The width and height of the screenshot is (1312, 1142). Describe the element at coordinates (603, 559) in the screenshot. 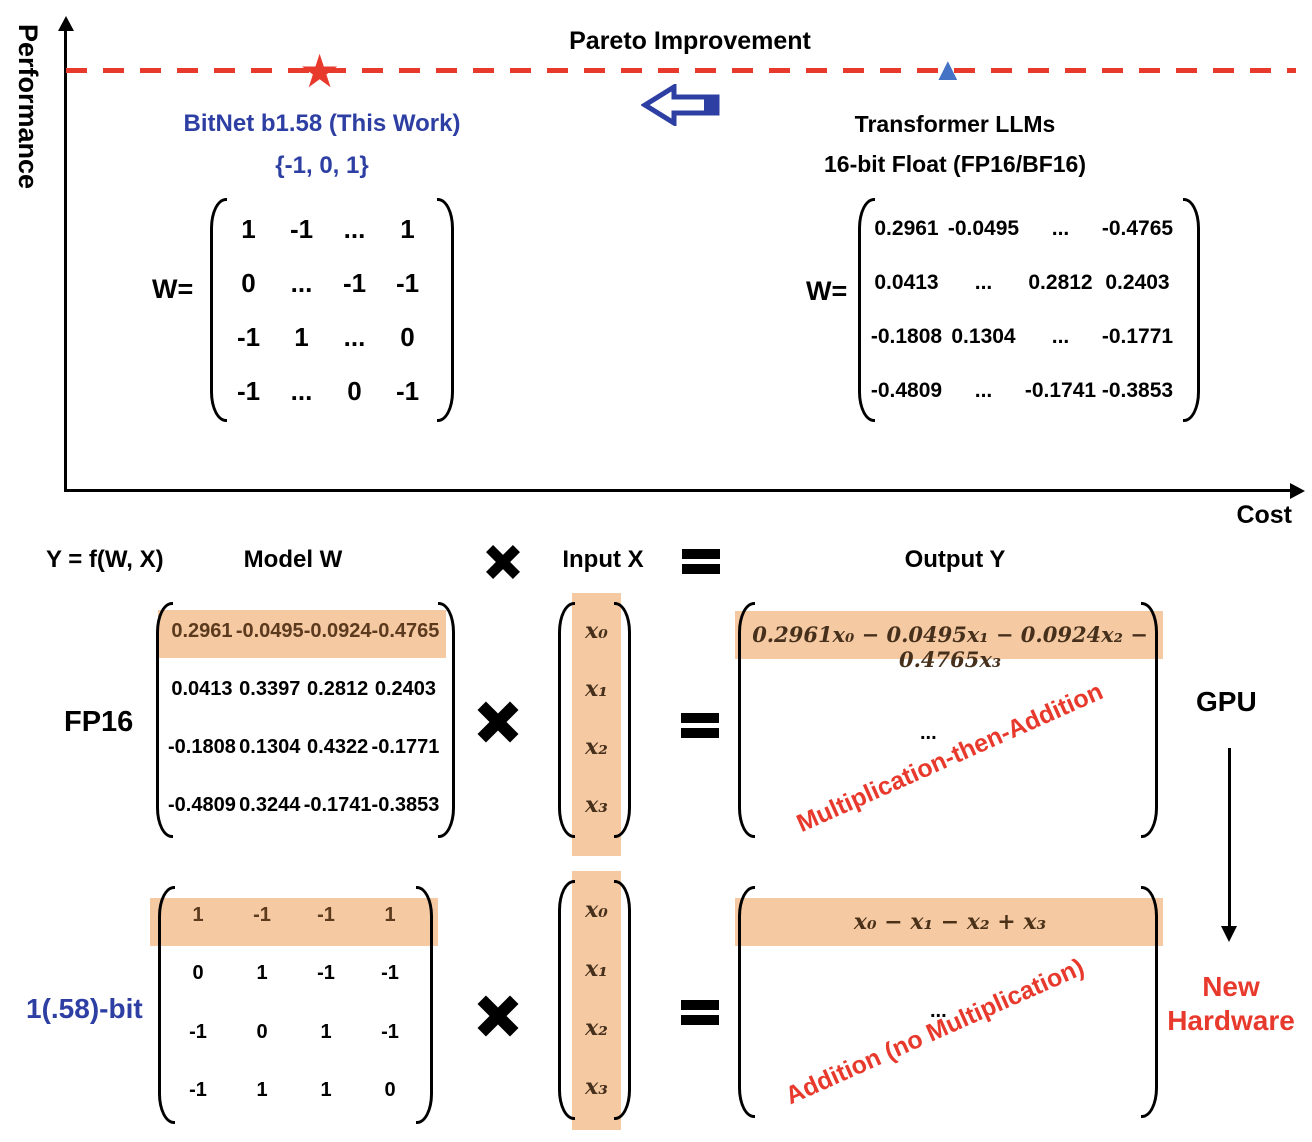

I see `input-x-label: Input X` at that location.